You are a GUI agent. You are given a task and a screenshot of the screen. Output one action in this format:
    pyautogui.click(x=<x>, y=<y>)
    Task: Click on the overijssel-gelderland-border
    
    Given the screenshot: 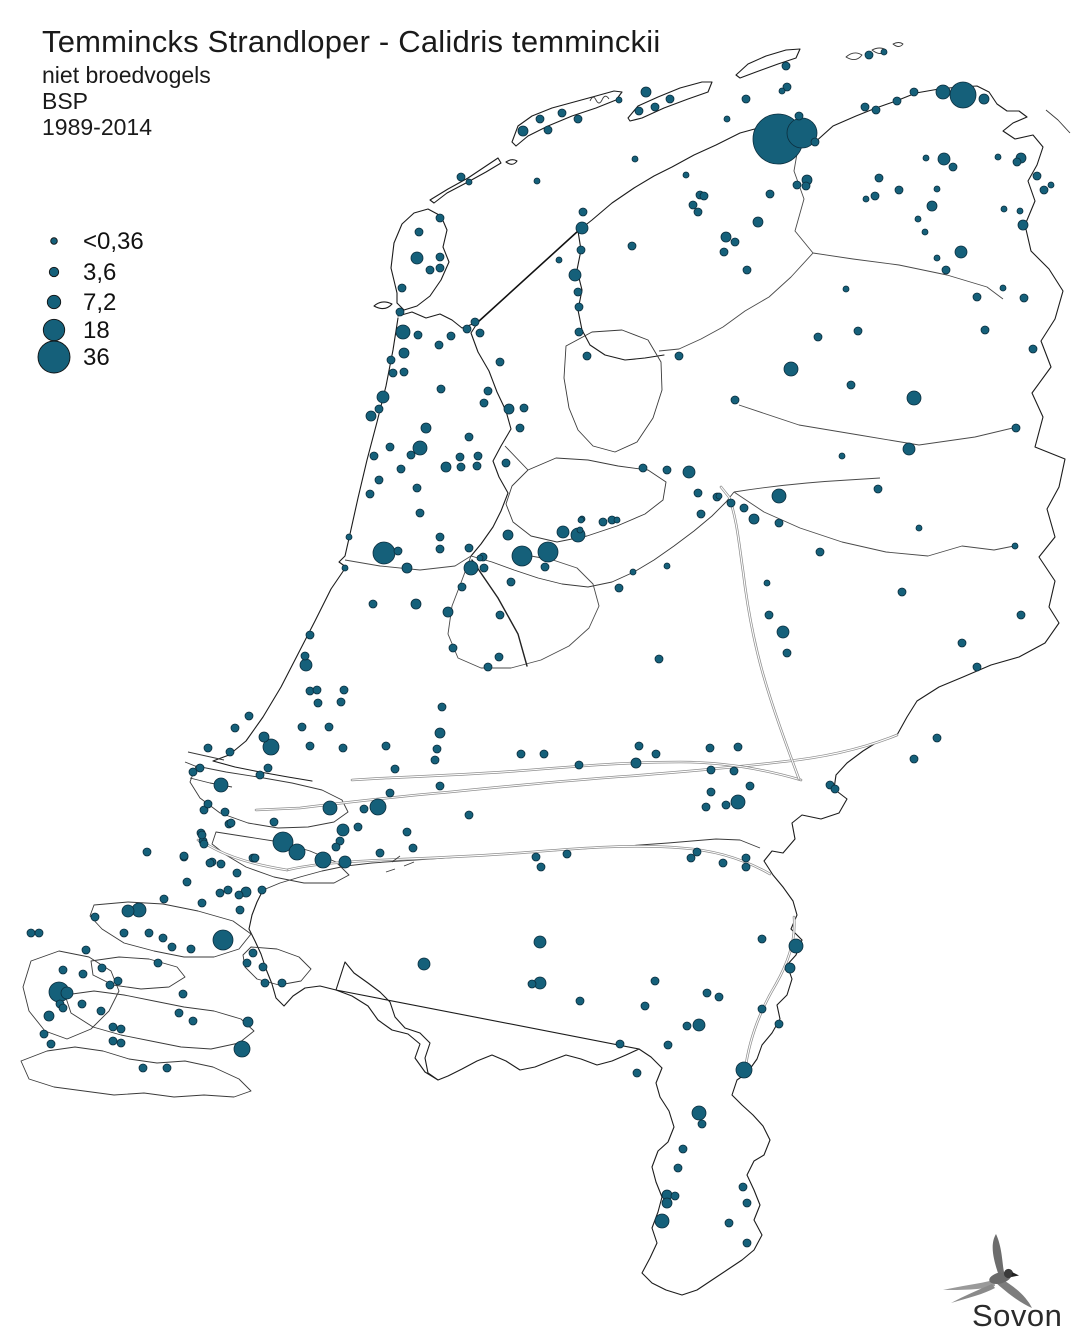 What is the action you would take?
    pyautogui.click(x=874, y=524)
    